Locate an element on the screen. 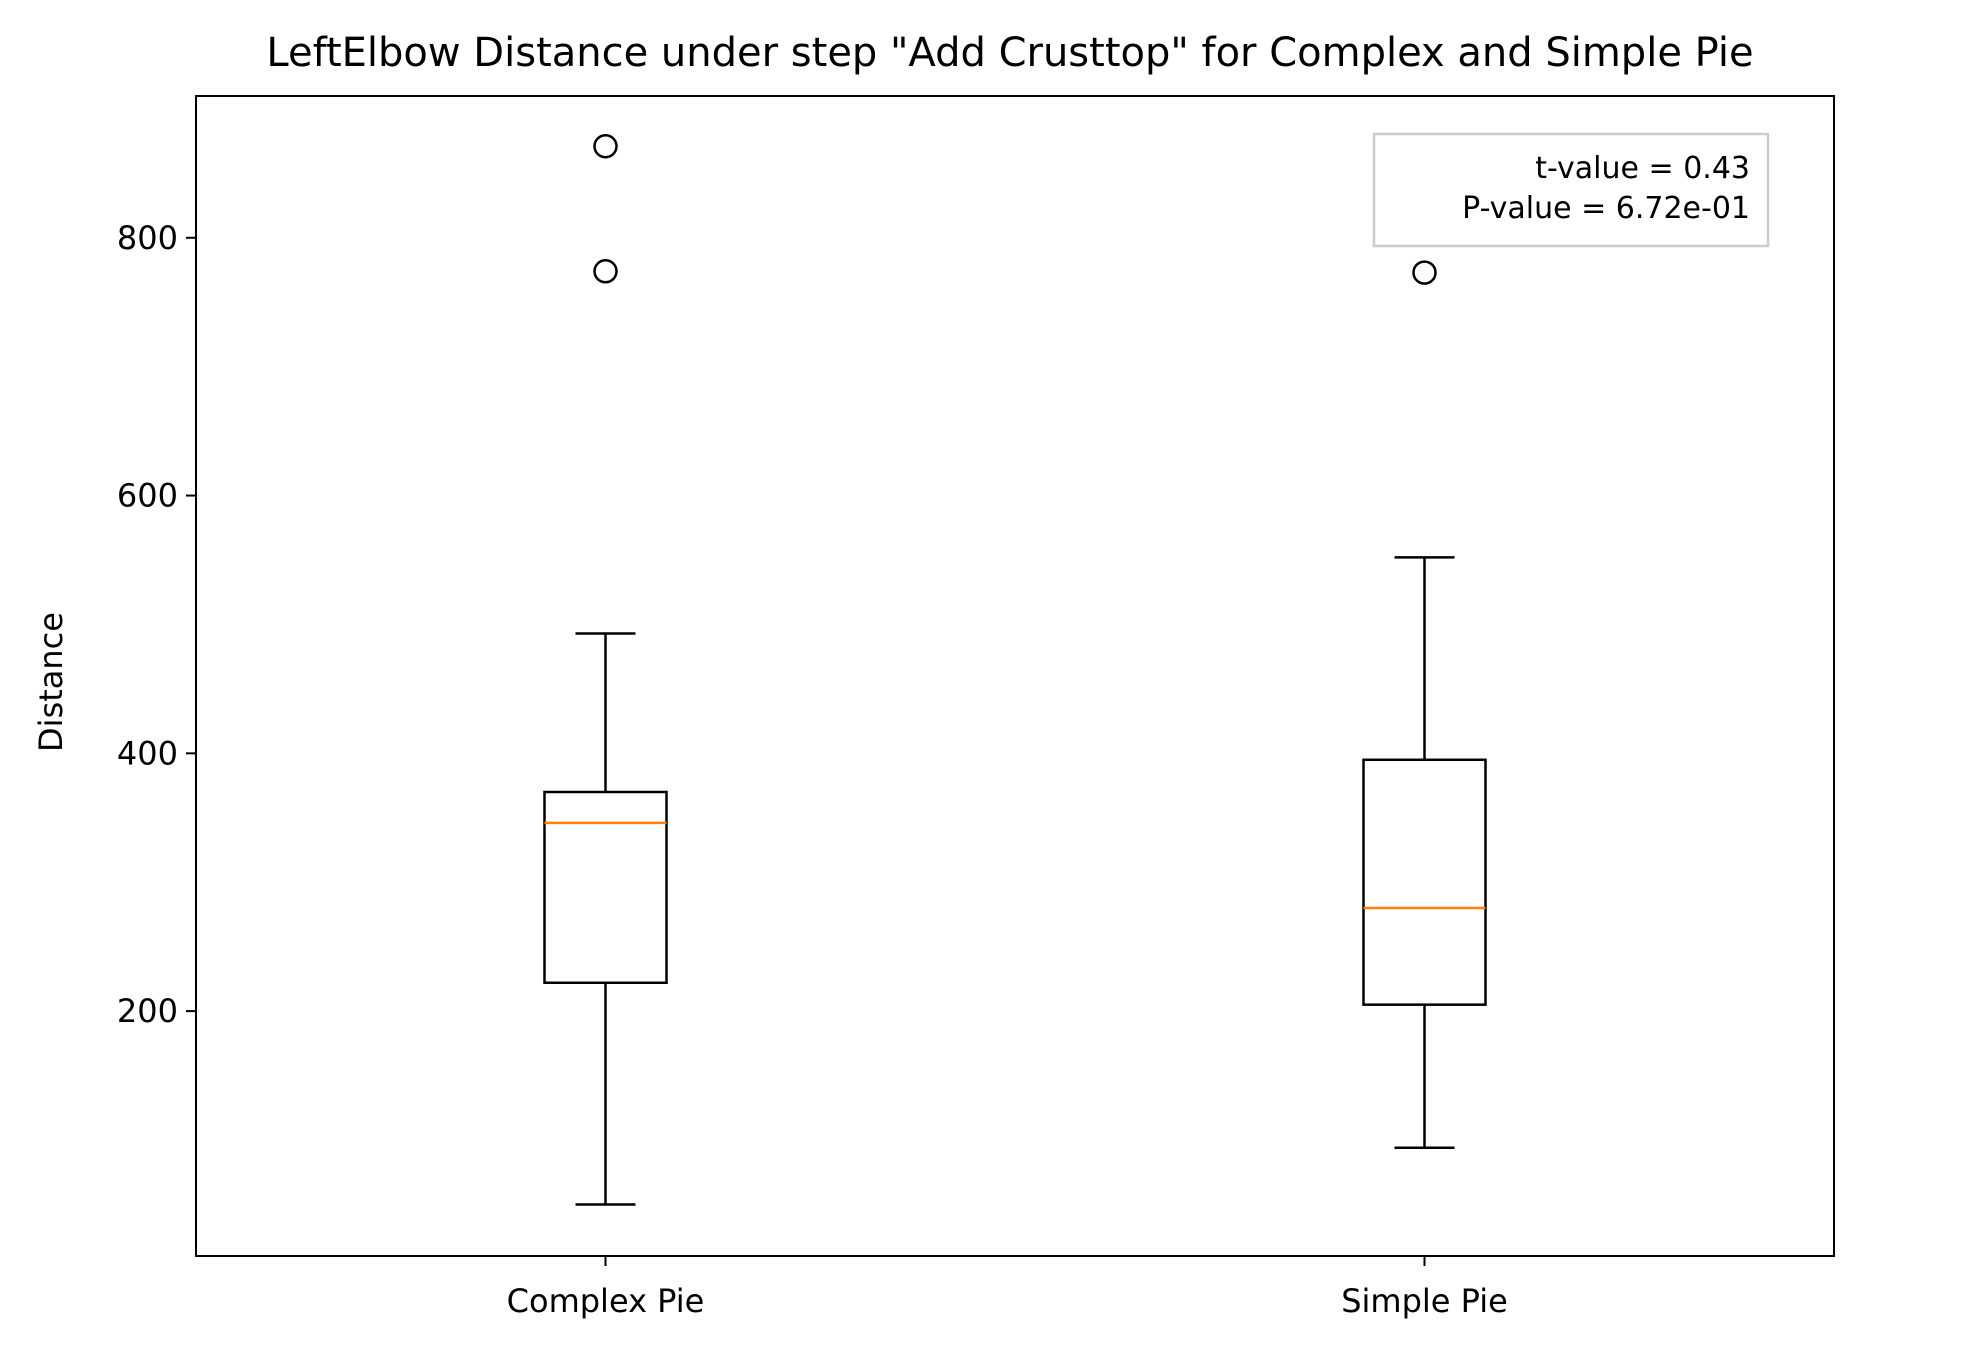 This screenshot has width=1969, height=1347. box-plot-simple-pie is located at coordinates (1424, 704).